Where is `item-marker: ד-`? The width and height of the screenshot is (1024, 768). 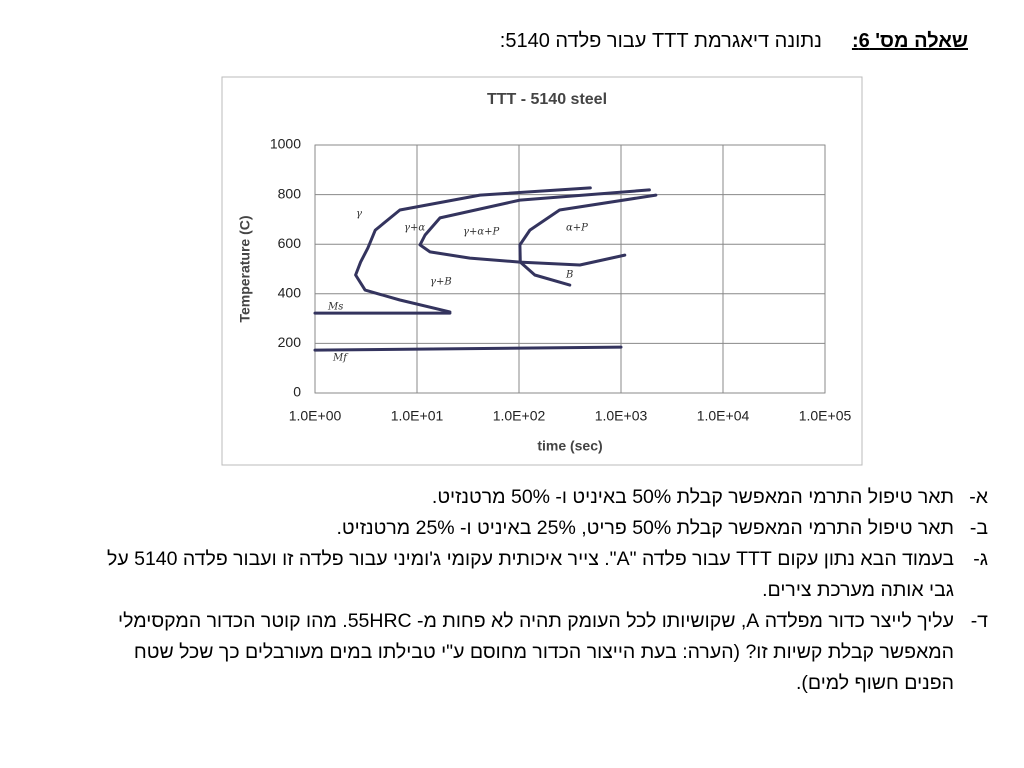
item-marker: ד- is located at coordinates (979, 621).